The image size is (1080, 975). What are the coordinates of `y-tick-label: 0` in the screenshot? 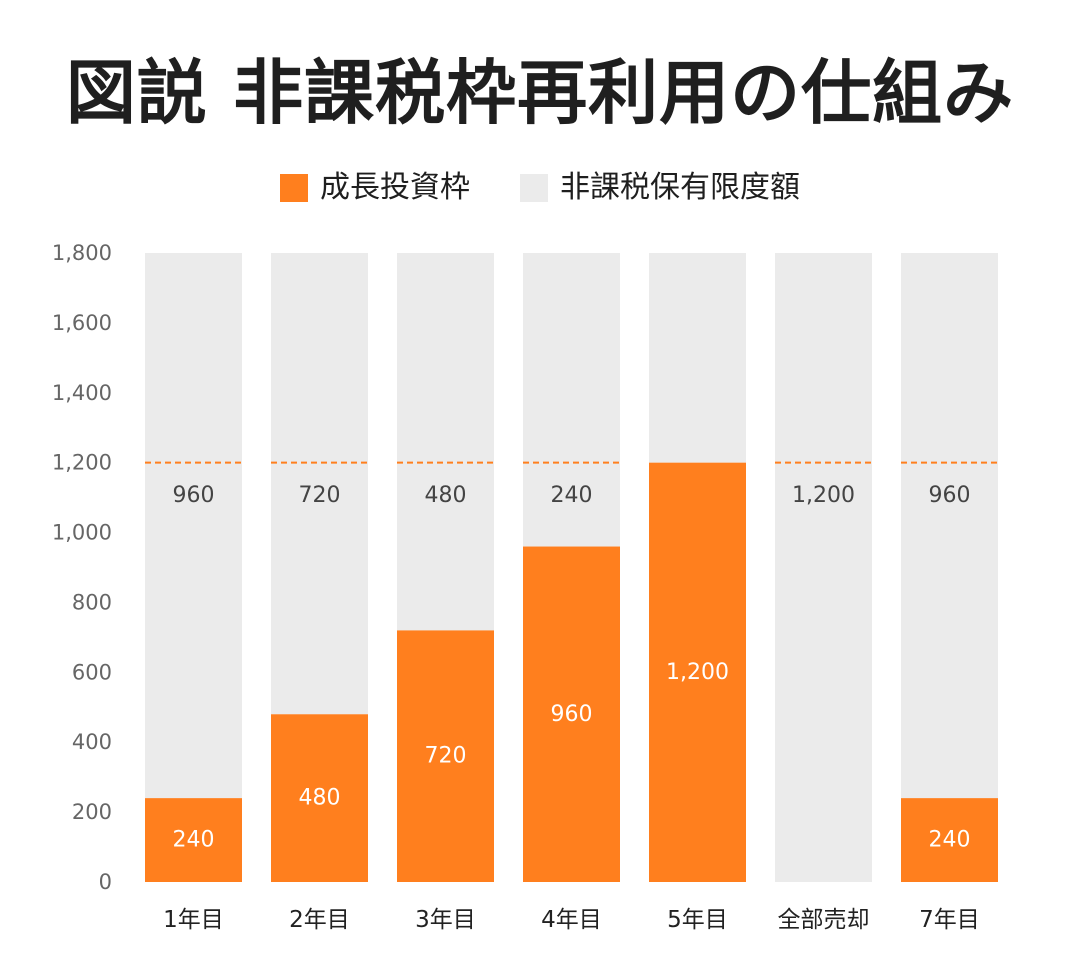 It's located at (105, 882).